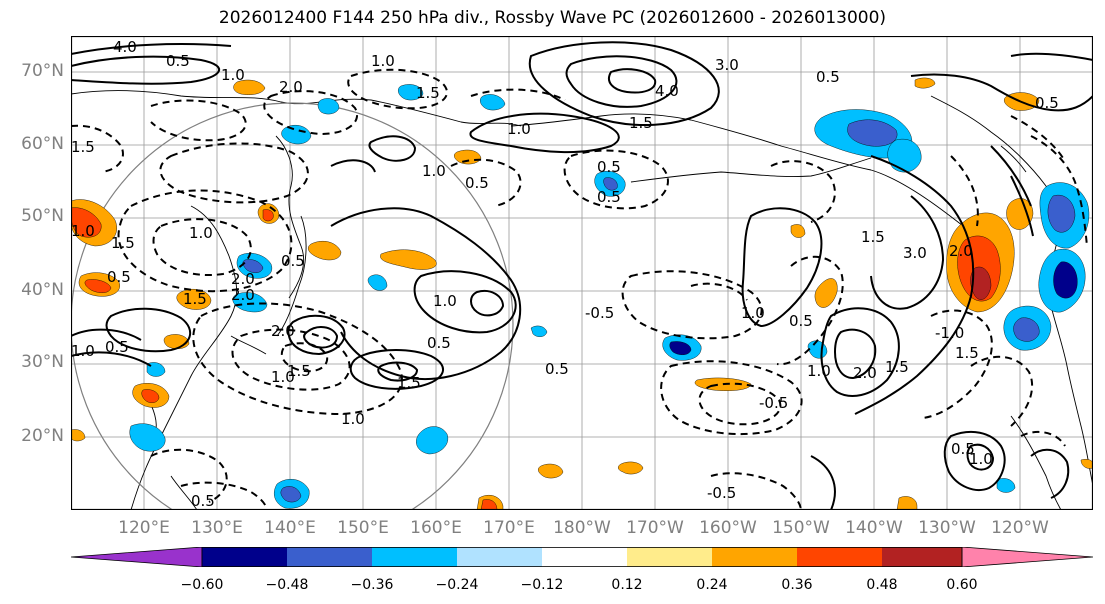 The image size is (1105, 604). I want to click on contour-label-16: 0.5, so click(119, 277).